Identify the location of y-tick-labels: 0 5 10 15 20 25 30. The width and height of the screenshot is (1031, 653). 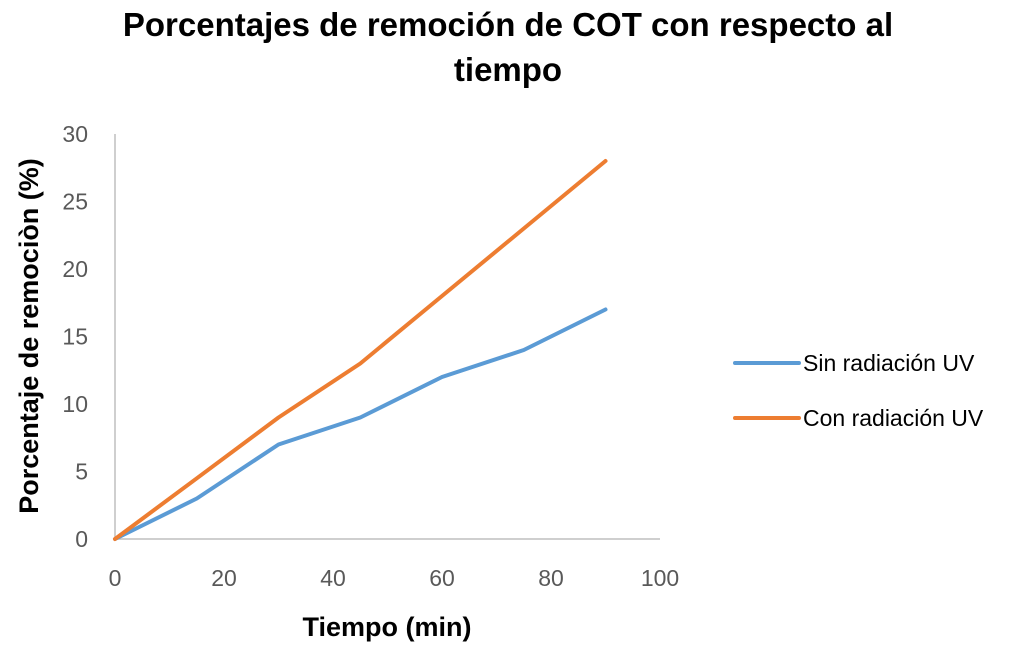
(75, 336).